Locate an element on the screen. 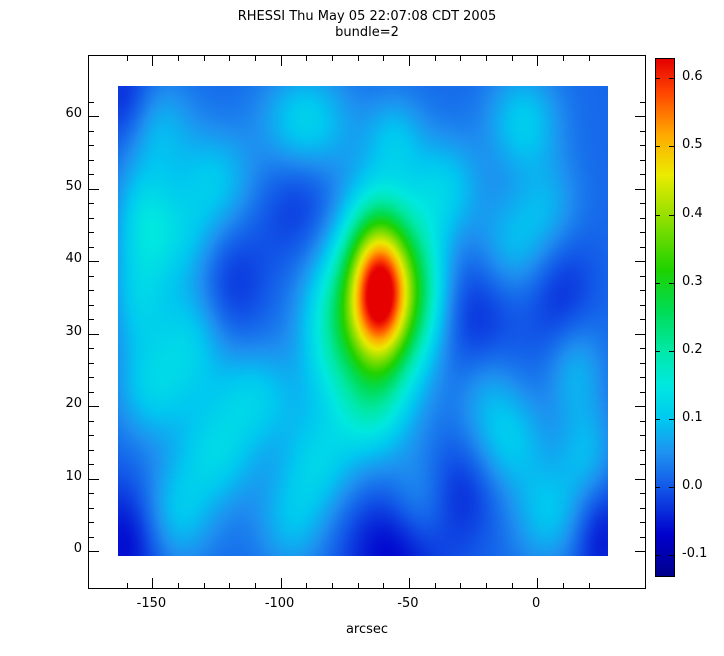 This screenshot has width=724, height=656. colorbar is located at coordinates (665, 317).